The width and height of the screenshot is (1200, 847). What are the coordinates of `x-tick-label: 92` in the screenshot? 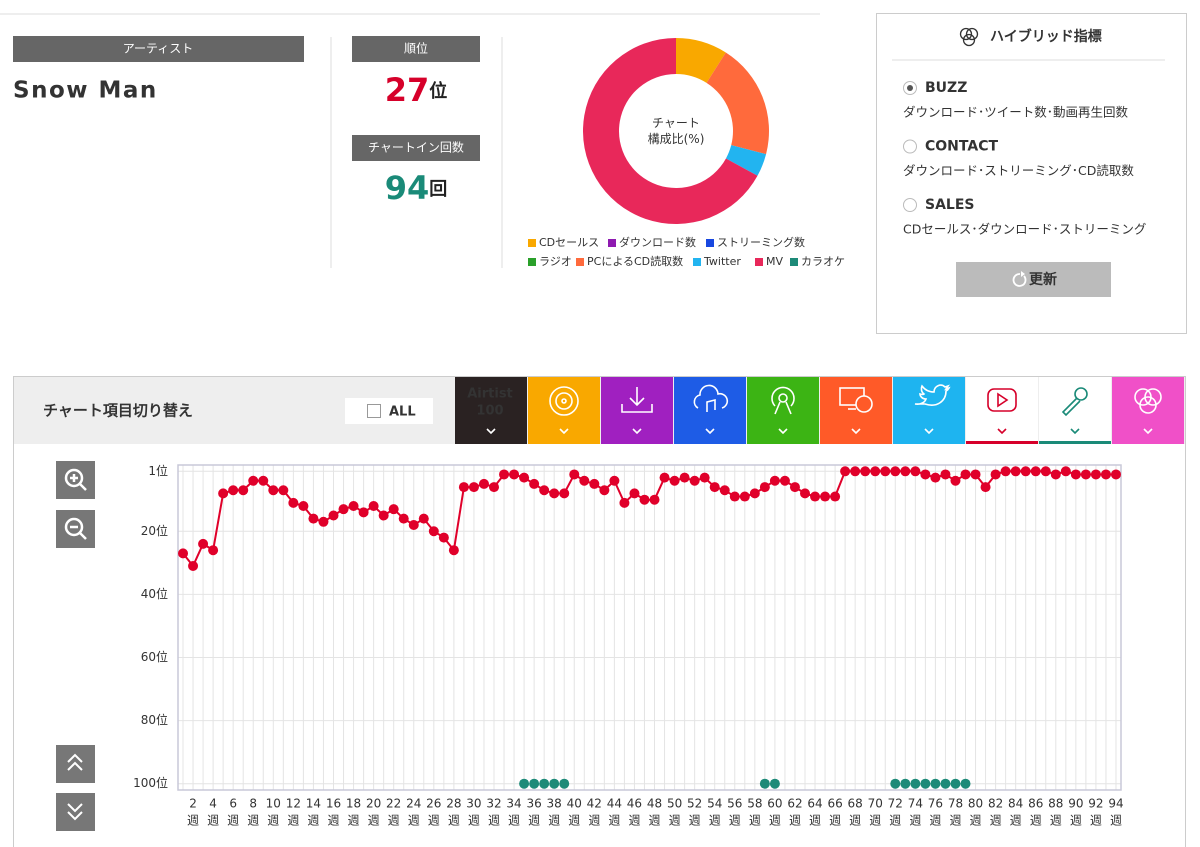 It's located at (1095, 804).